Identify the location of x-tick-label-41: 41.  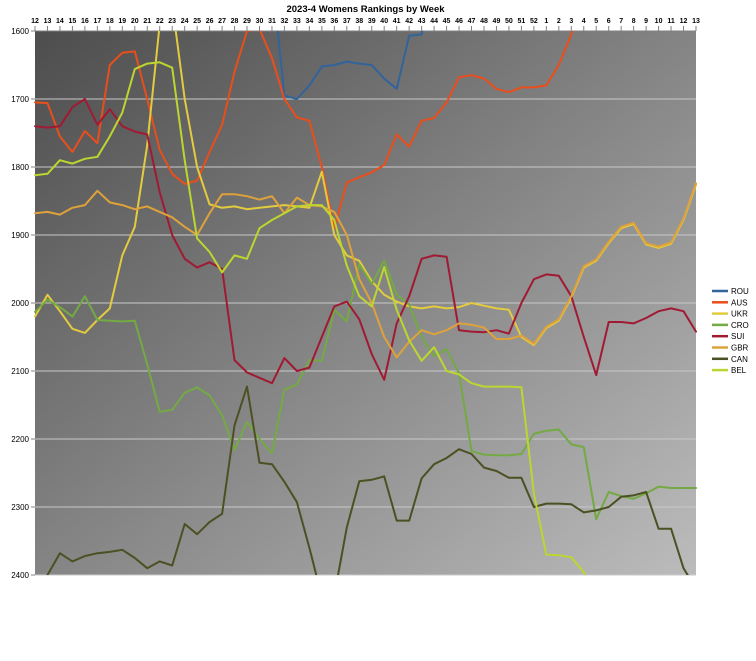
(397, 21).